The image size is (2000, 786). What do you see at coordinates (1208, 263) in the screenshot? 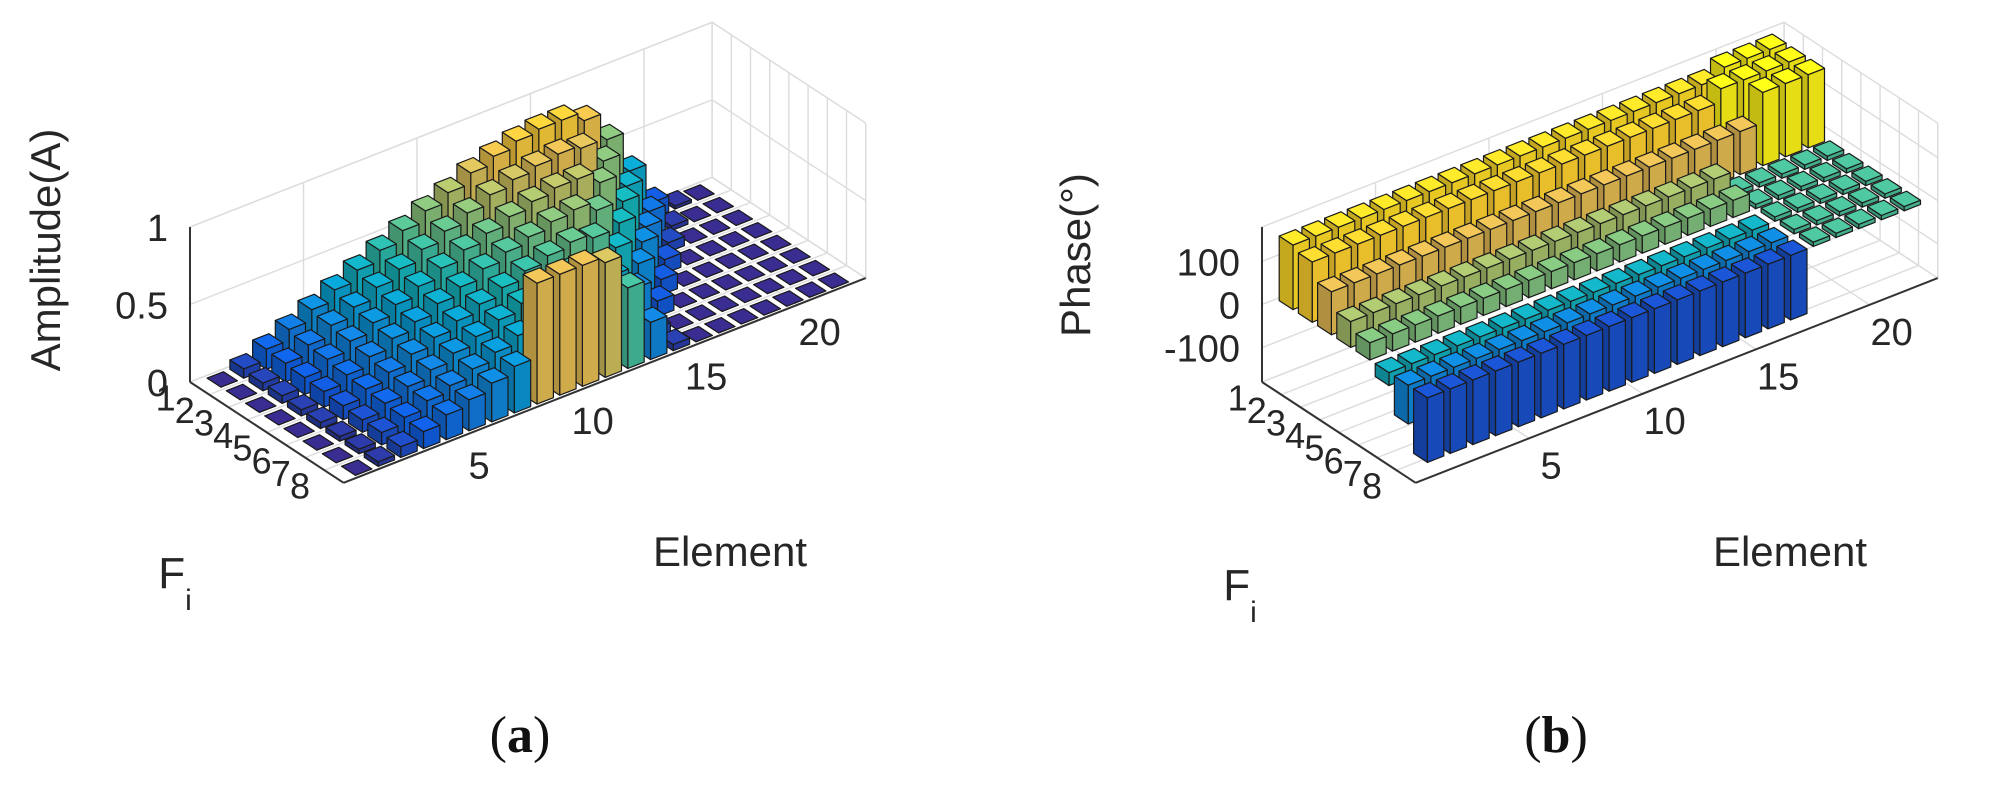
I see `z-tick-label: 100` at bounding box center [1208, 263].